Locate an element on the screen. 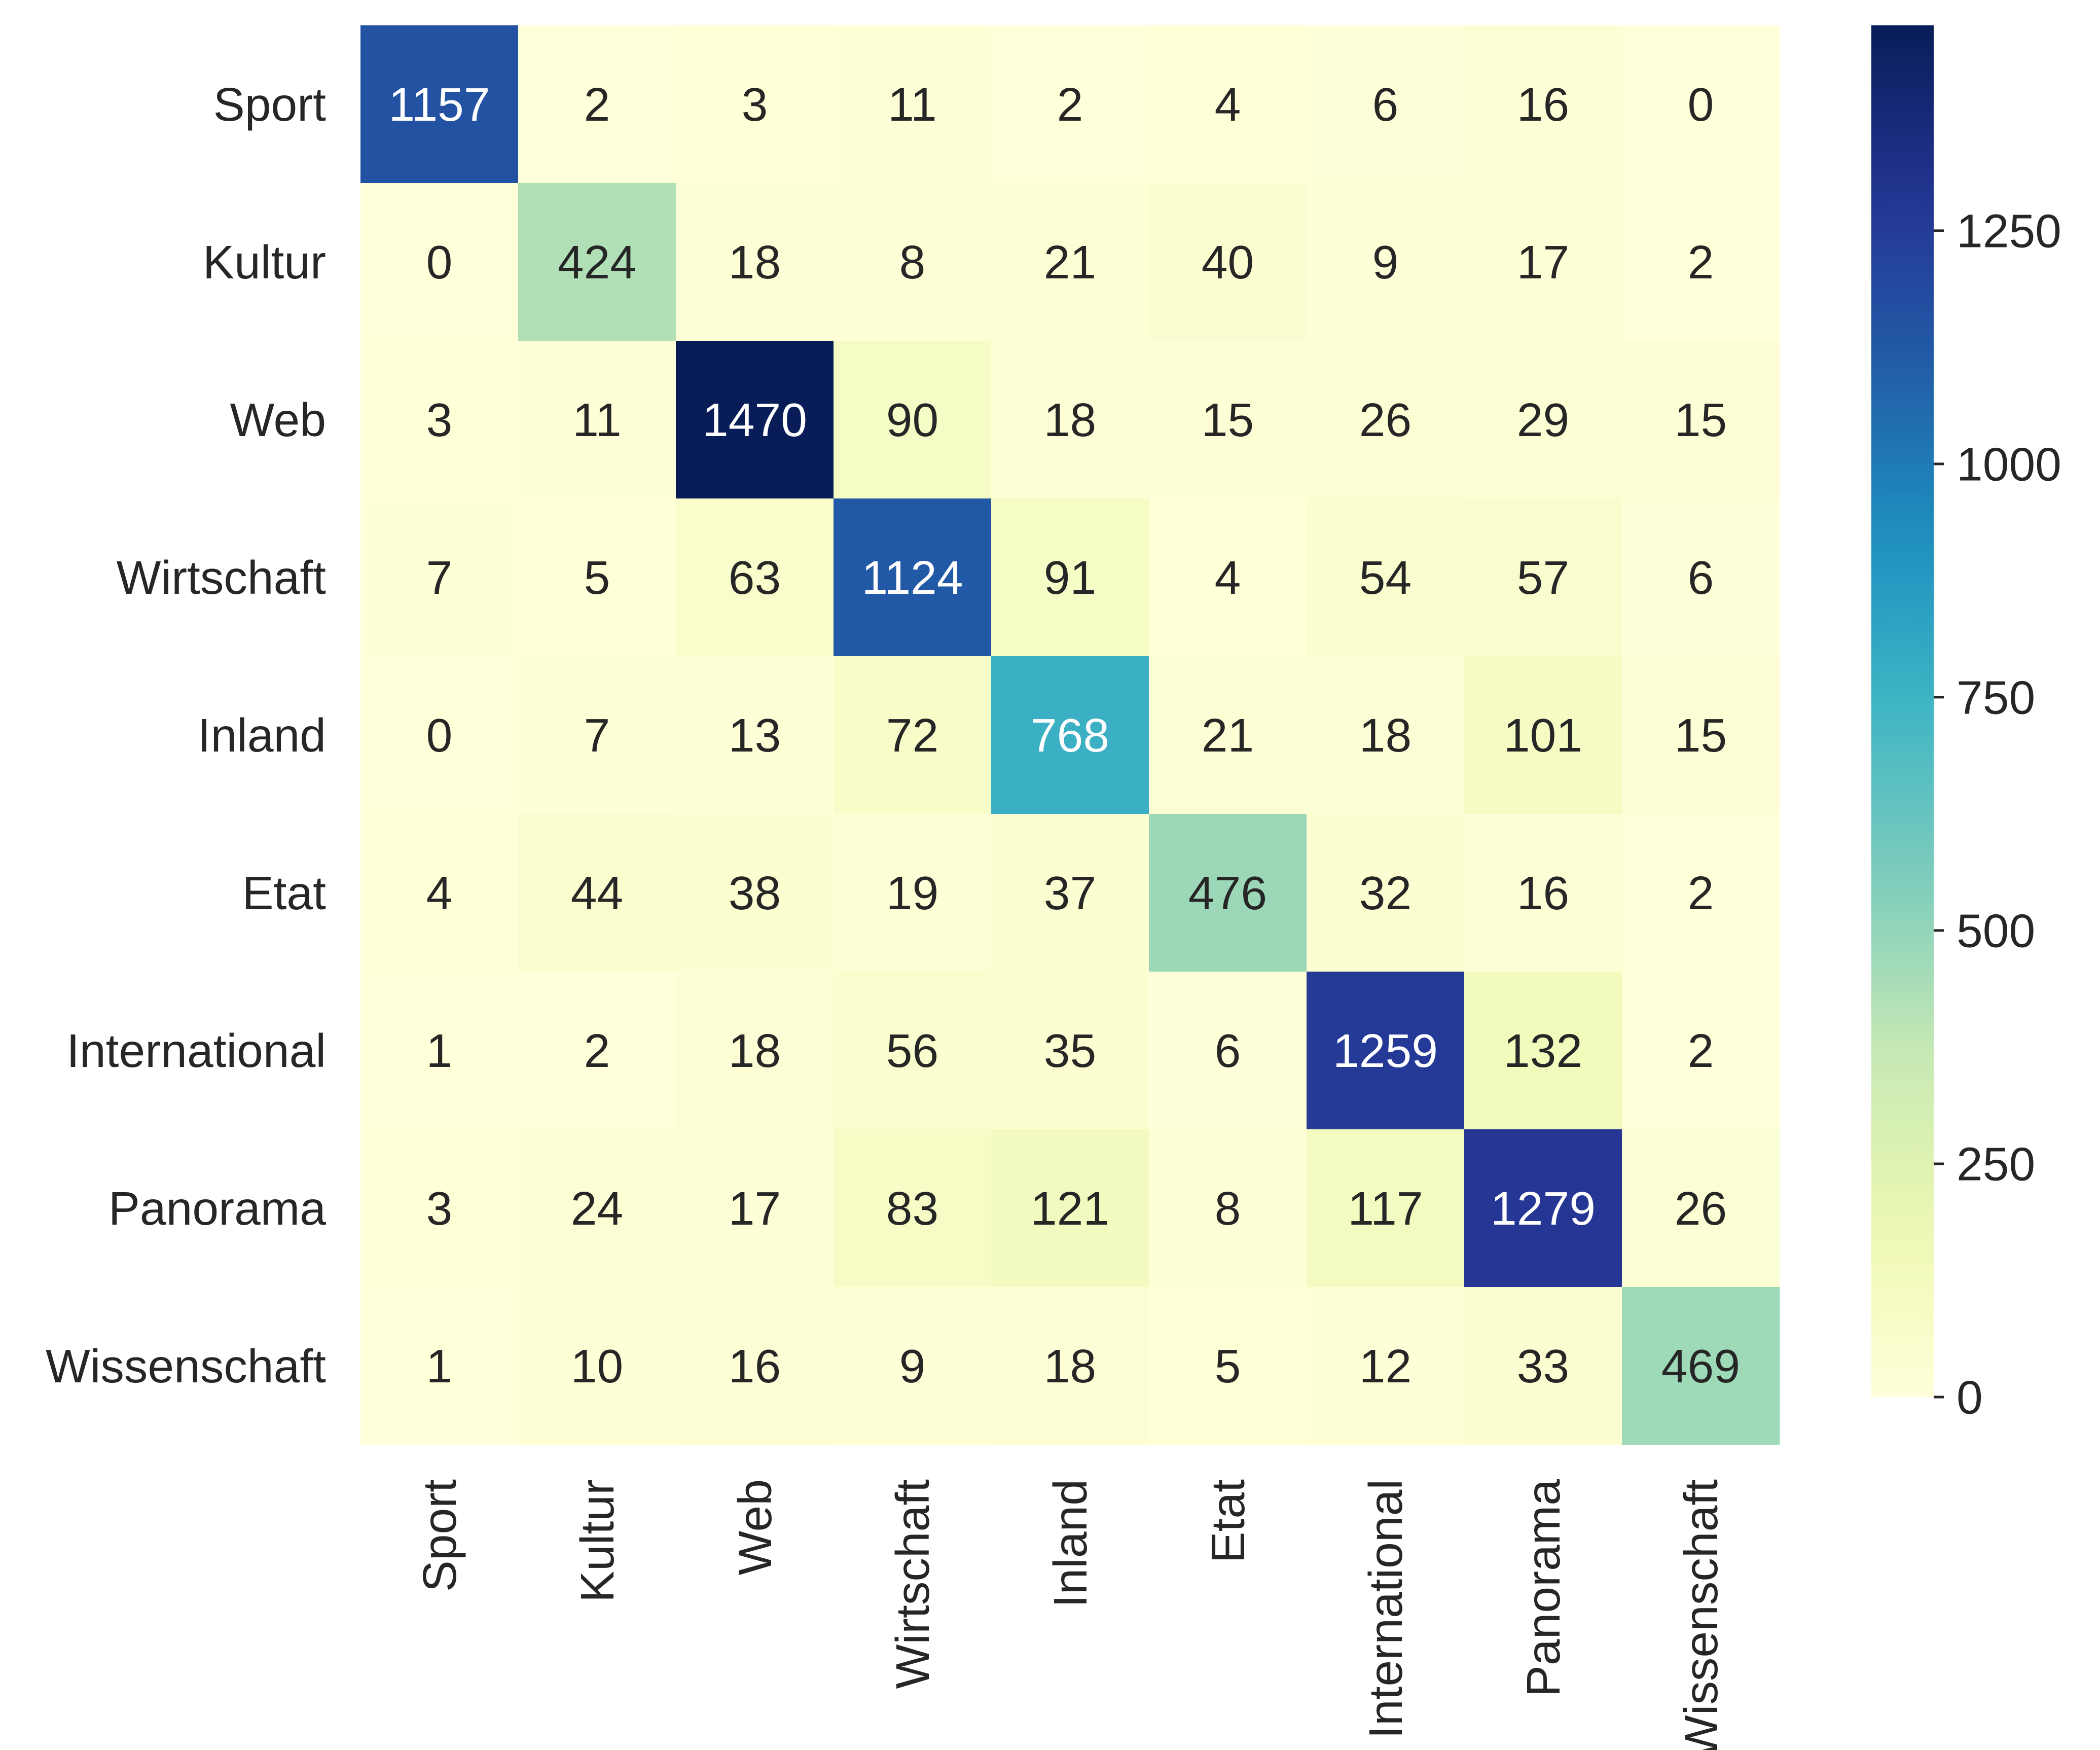 The height and width of the screenshot is (1750, 2100). cell-value-label: 121 is located at coordinates (1070, 1208).